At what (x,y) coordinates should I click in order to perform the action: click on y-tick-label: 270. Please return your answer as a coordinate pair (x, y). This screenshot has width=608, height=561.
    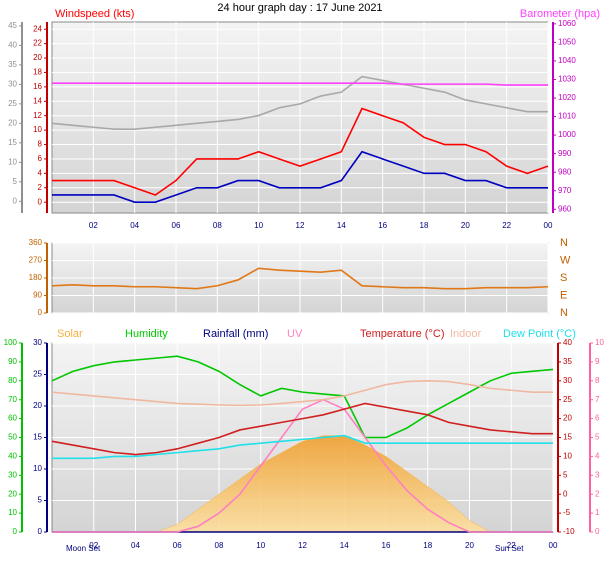
    Looking at the image, I should click on (36, 260).